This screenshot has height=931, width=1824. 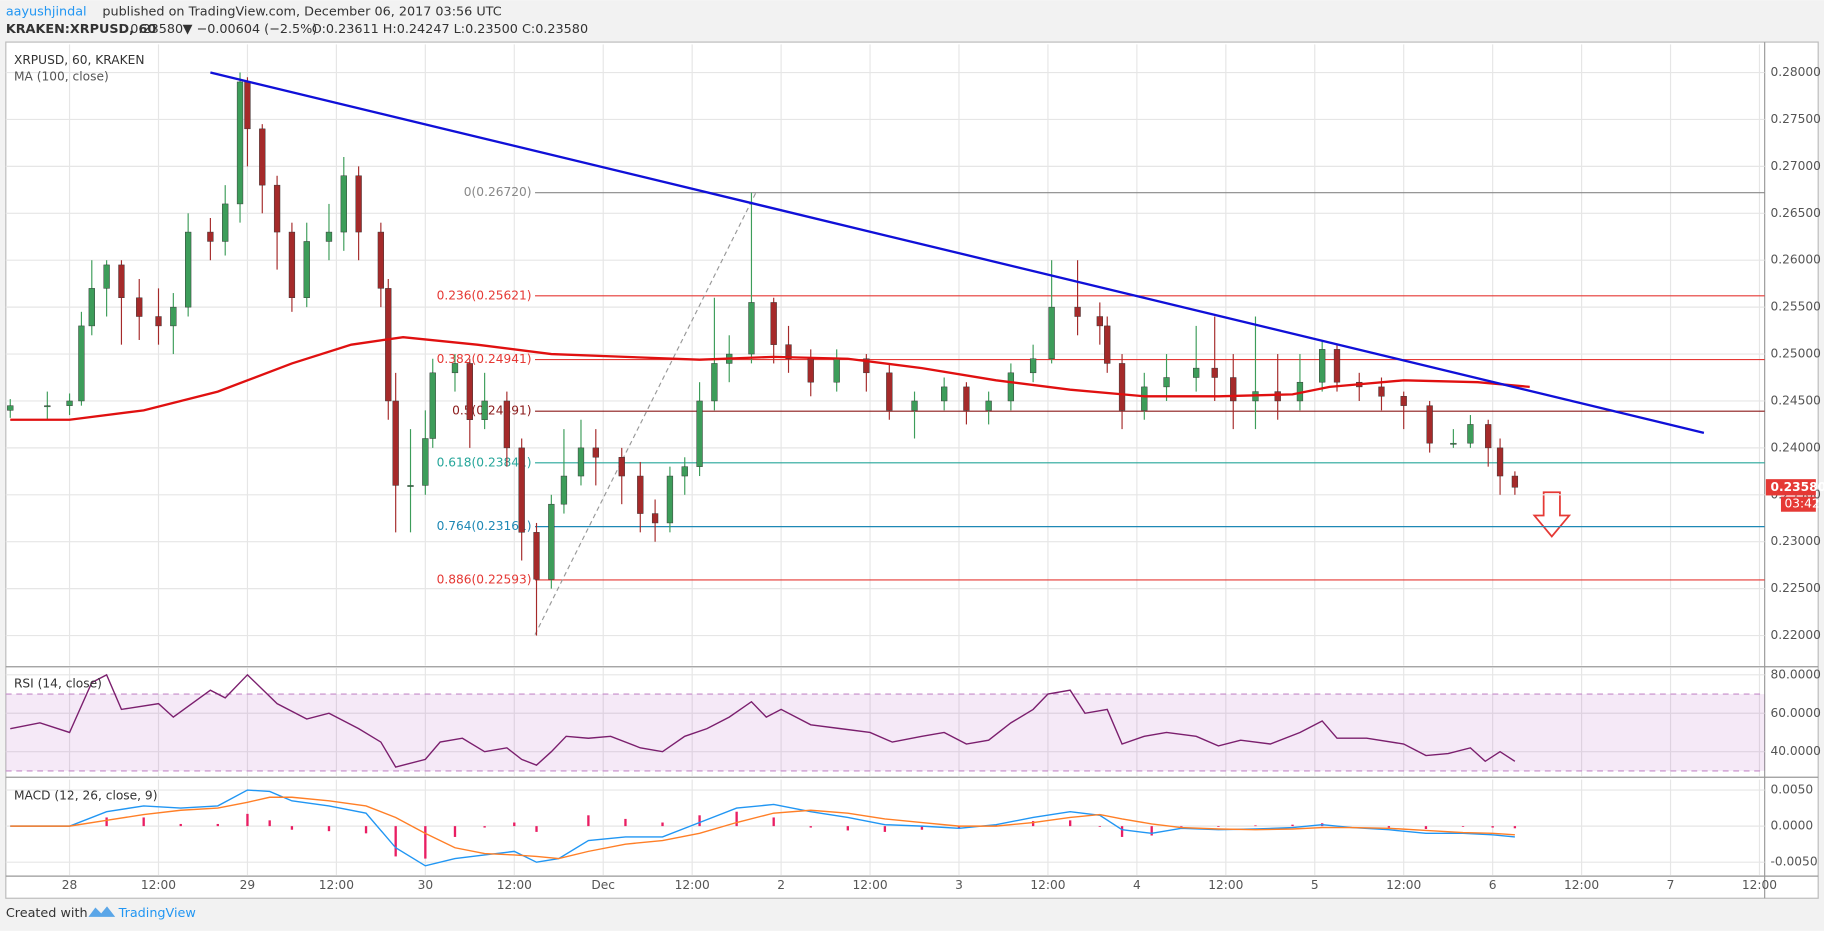 I want to click on panel-title: RSI (14, close), so click(x=58, y=684).